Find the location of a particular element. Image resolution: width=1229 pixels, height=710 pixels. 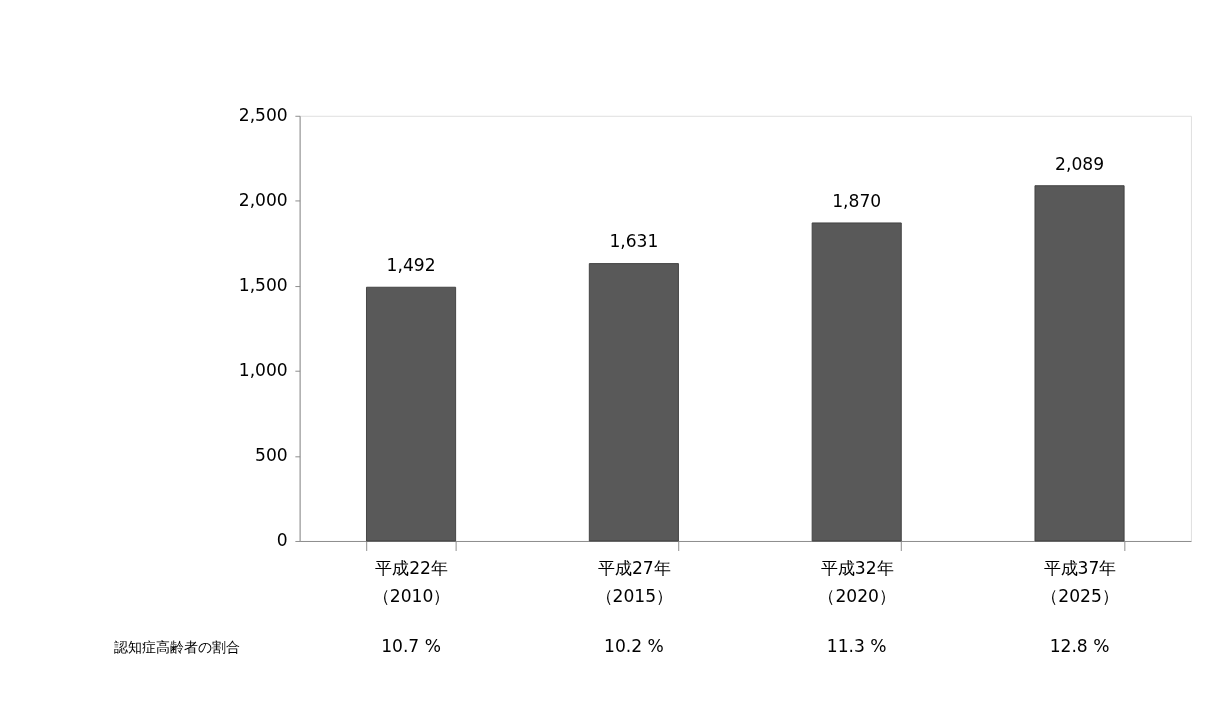

text: 10.2 % is located at coordinates (633, 646).